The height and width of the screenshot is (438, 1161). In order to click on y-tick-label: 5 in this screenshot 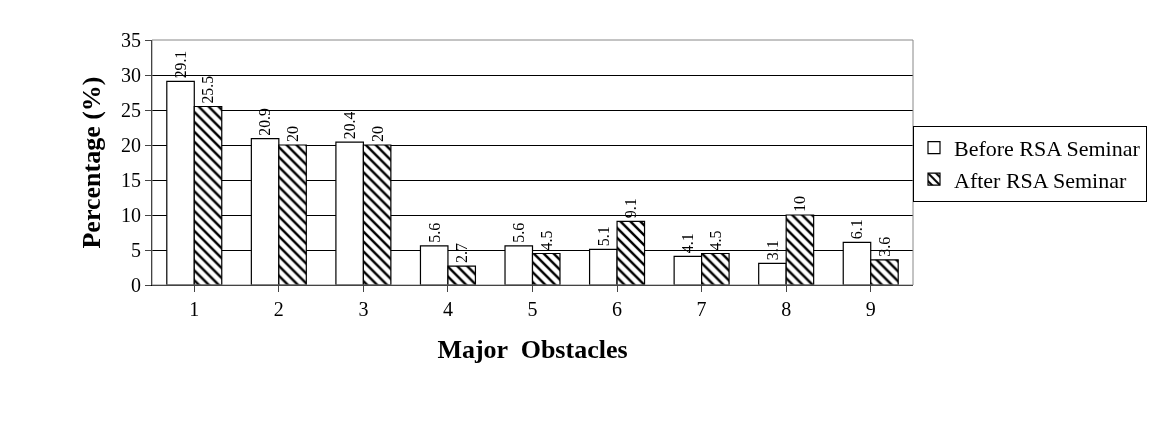, I will do `click(136, 250)`.